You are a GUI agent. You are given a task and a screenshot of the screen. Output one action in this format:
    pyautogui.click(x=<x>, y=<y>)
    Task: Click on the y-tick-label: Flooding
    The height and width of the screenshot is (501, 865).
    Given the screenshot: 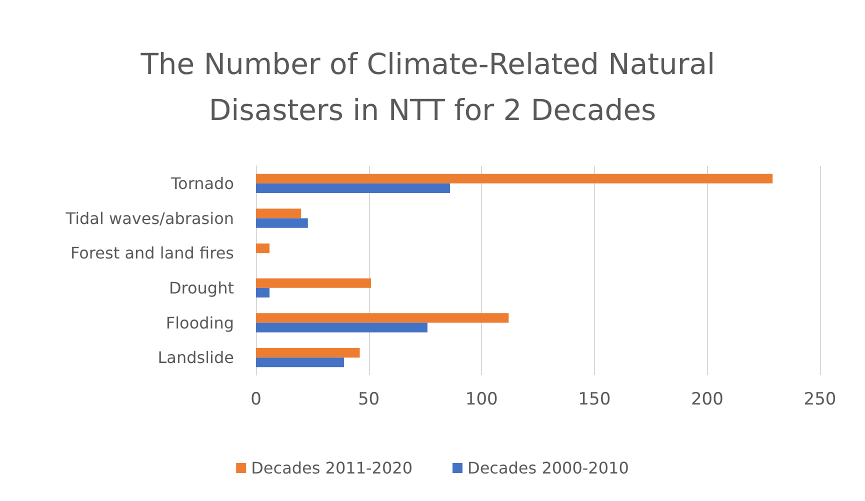 What is the action you would take?
    pyautogui.click(x=200, y=322)
    